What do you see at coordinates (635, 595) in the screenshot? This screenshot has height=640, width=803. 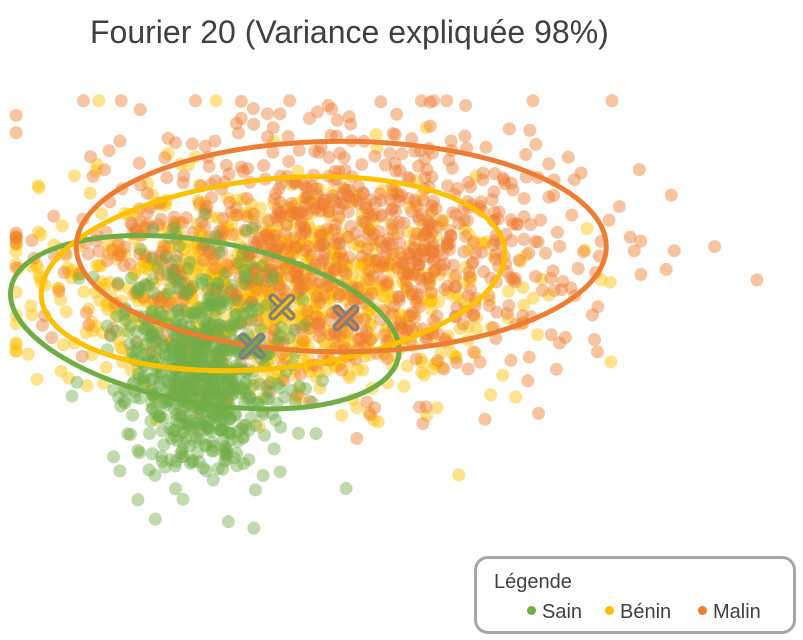 I see `legend: Légende Sain Bénin Malin` at bounding box center [635, 595].